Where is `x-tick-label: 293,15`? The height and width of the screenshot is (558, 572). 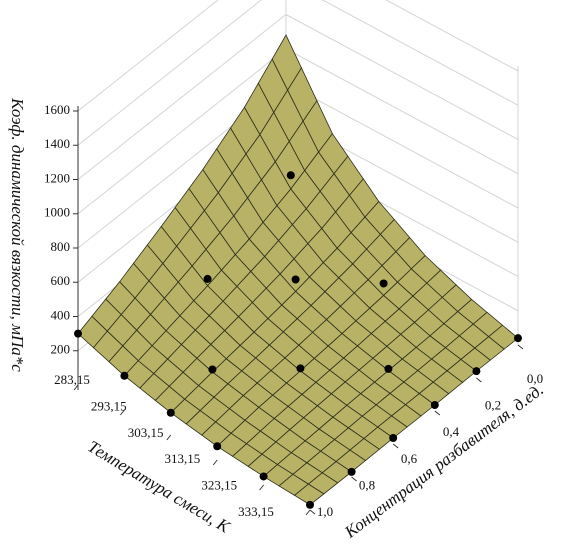 x-tick-label: 293,15 is located at coordinates (109, 405).